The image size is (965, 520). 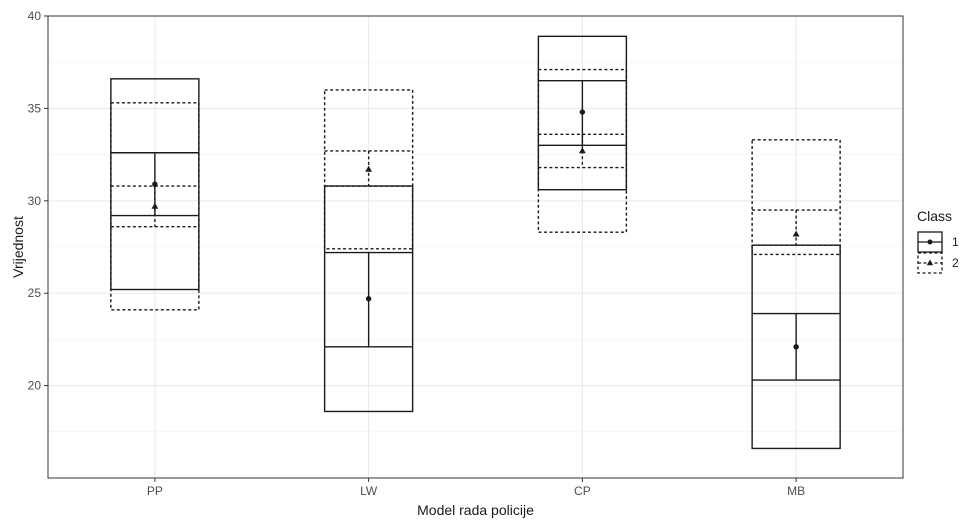 What do you see at coordinates (35, 16) in the screenshot?
I see `y-tick-label: 40` at bounding box center [35, 16].